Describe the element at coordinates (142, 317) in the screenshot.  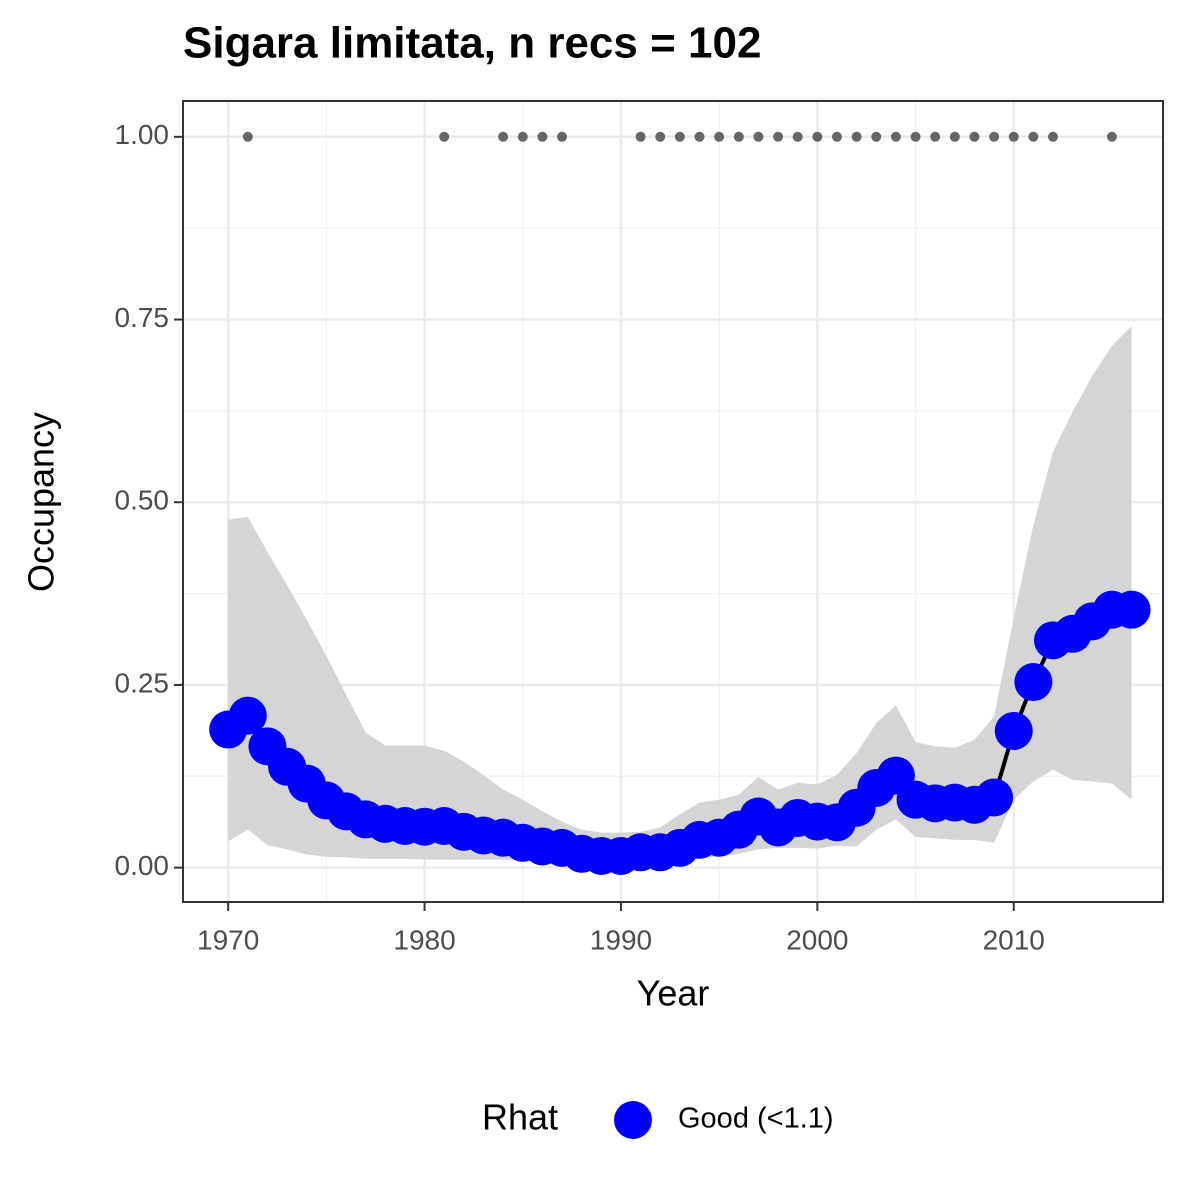
I see `y-tick-label: 0.75` at that location.